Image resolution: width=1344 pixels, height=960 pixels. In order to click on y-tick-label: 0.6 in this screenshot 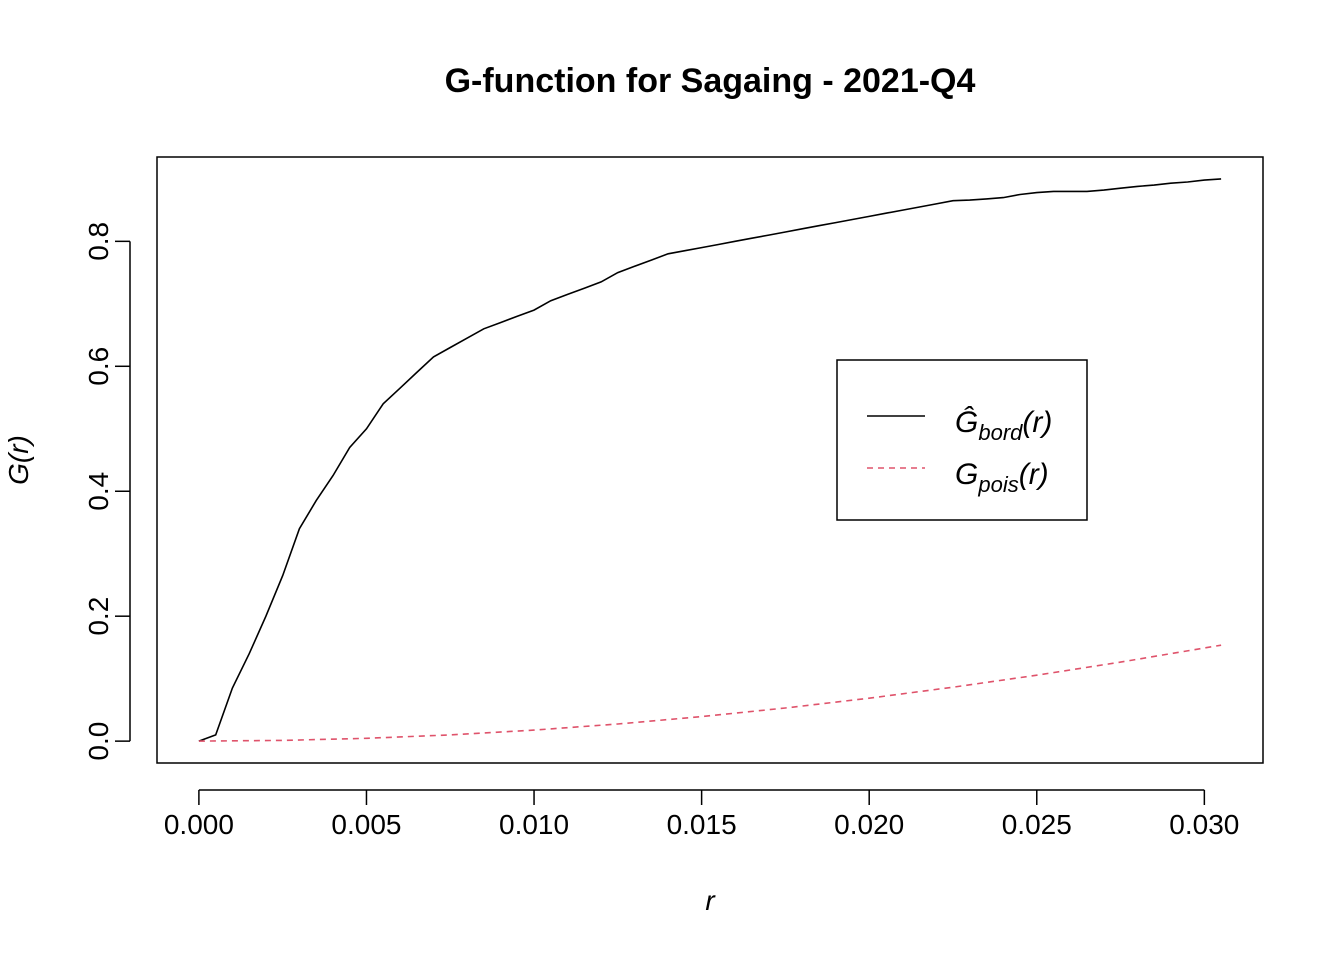, I will do `click(98, 366)`.